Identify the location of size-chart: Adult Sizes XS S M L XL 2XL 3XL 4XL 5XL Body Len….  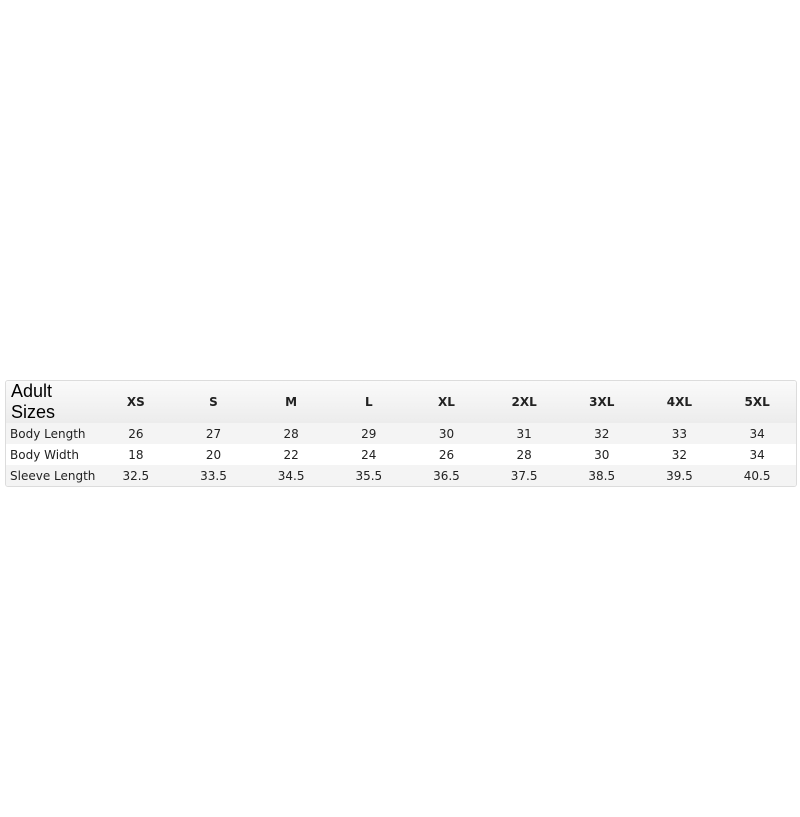
(401, 433).